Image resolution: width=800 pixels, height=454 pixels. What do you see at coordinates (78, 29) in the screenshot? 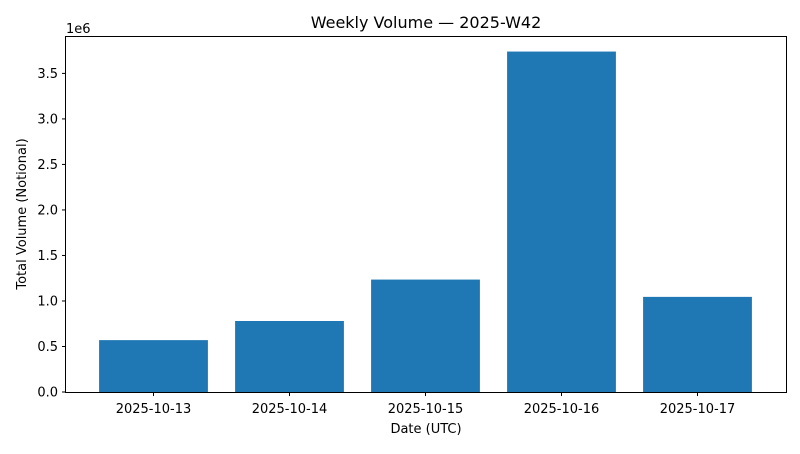
I see `y-axis-offset-label: 1e6` at bounding box center [78, 29].